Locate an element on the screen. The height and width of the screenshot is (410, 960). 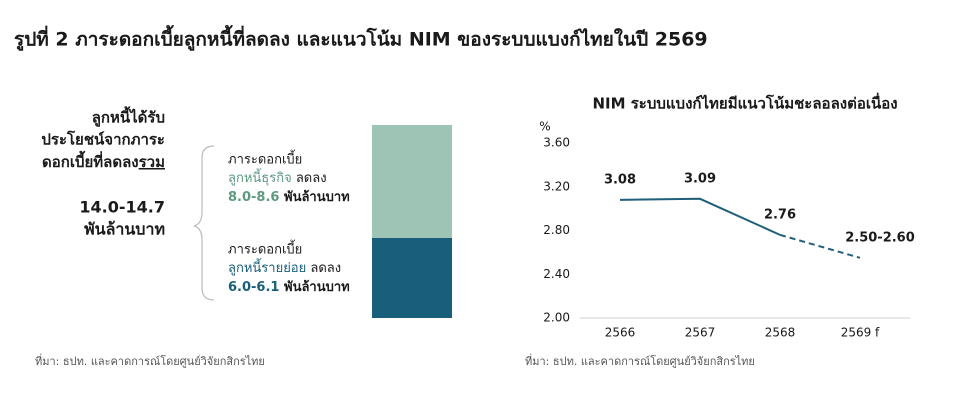
total-unit: พันล้านบาท is located at coordinates (124, 229).